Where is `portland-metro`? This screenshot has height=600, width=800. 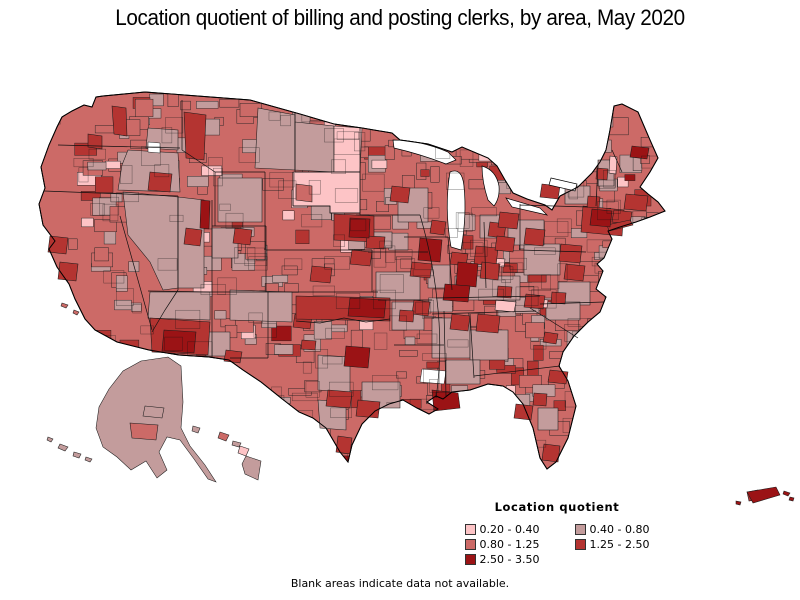
portland-metro is located at coordinates (95, 141).